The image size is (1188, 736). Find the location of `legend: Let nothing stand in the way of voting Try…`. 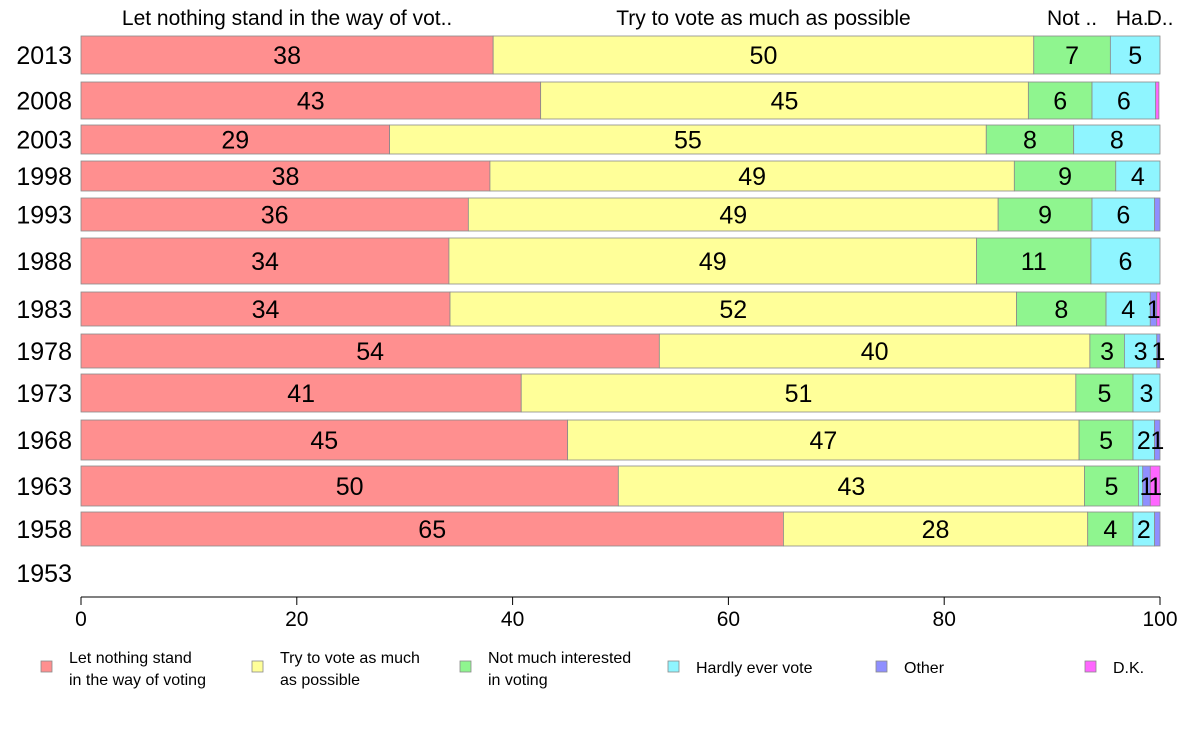

legend: Let nothing stand in the way of voting Try… is located at coordinates (592, 669).